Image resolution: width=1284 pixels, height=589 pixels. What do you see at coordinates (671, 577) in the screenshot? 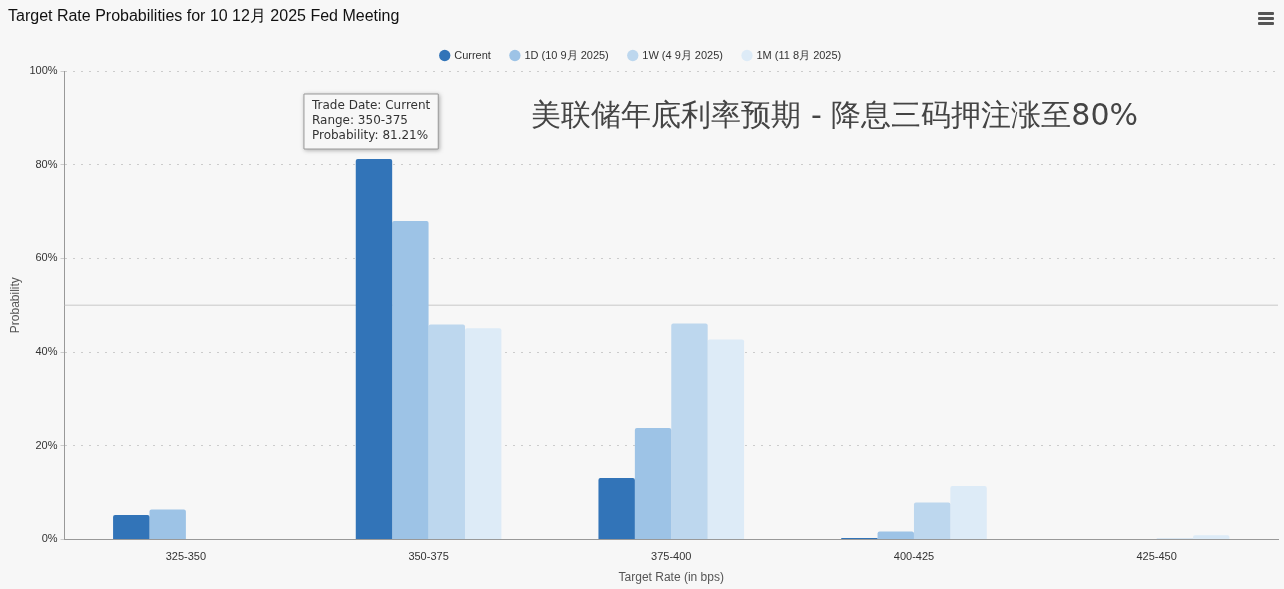
I see `x-axis-title: Target Rate (in bps)` at bounding box center [671, 577].